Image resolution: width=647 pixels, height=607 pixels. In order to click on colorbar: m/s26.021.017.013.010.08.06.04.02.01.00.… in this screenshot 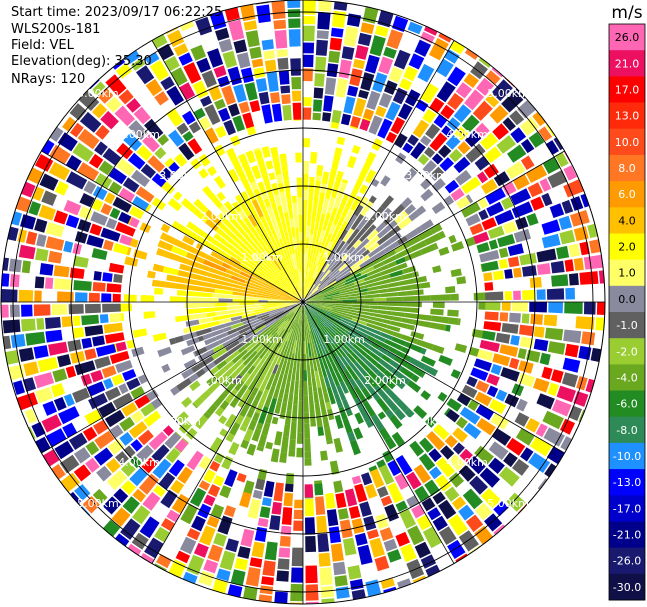, I will do `click(627, 302)`.